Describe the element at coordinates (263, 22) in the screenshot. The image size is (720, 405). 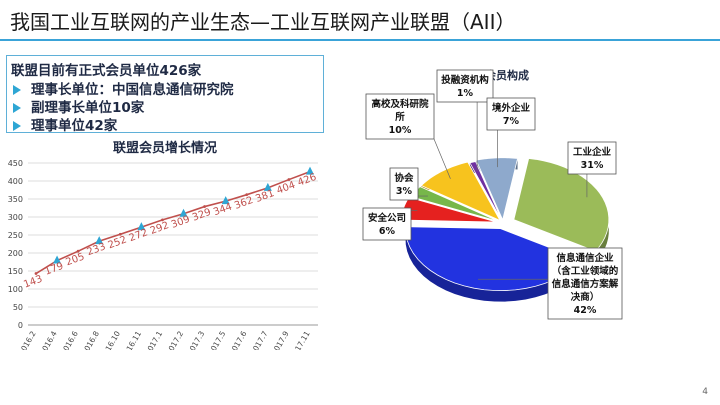
I see `slide-title: 我国工业互联网的产业生态—工业互联网产业联盟（AII）` at that location.